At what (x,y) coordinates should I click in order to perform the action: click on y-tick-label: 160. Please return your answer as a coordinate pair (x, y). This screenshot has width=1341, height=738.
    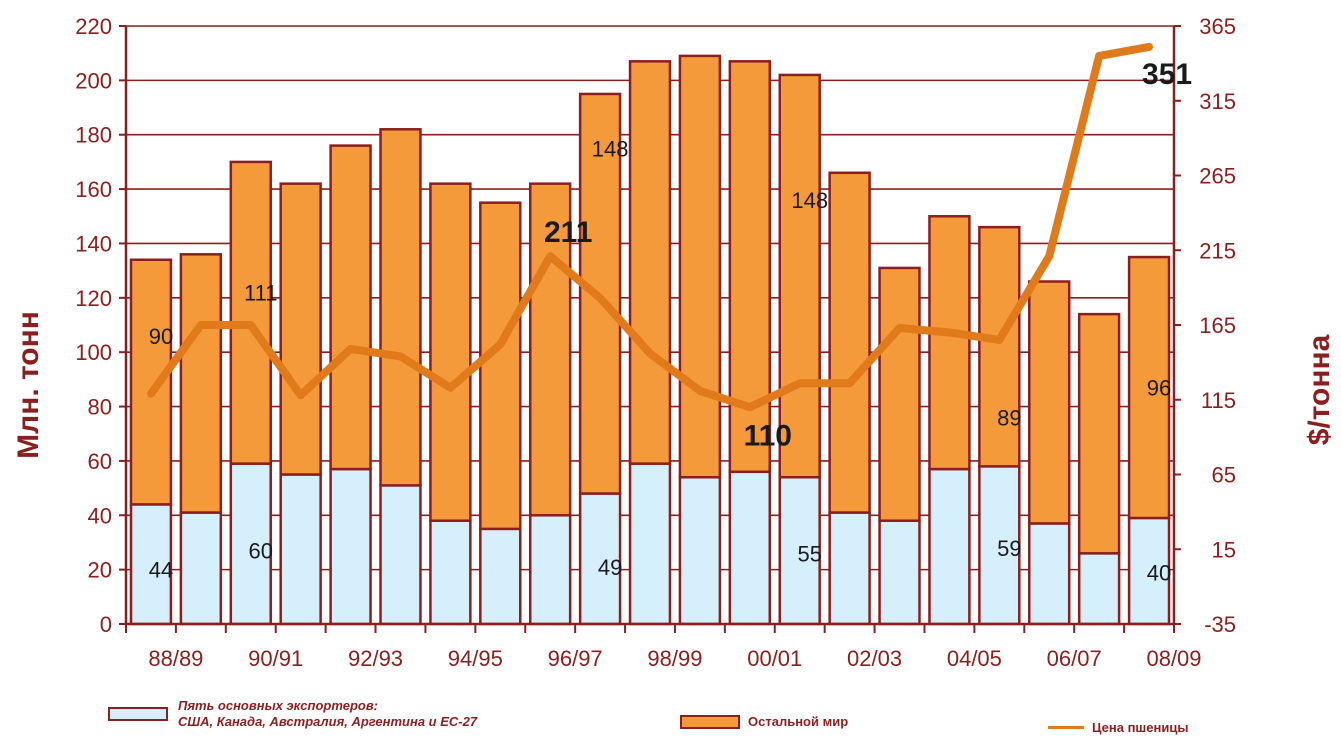
    Looking at the image, I should click on (93, 189).